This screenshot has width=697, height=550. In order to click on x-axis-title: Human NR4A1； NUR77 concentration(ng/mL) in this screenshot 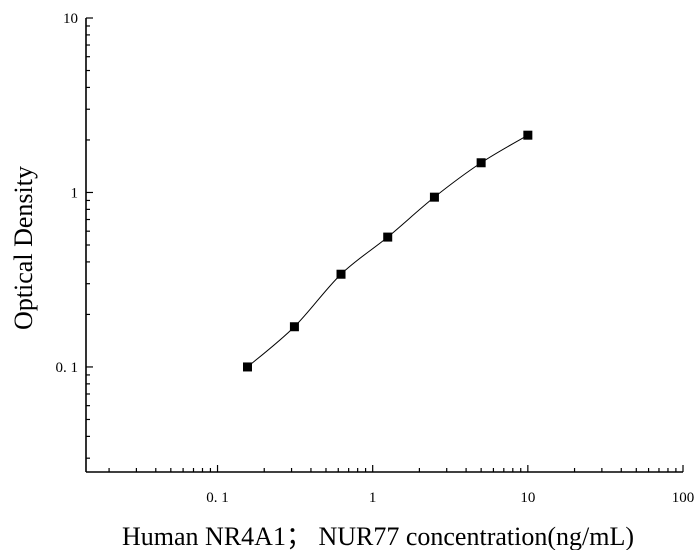, I will do `click(378, 536)`.